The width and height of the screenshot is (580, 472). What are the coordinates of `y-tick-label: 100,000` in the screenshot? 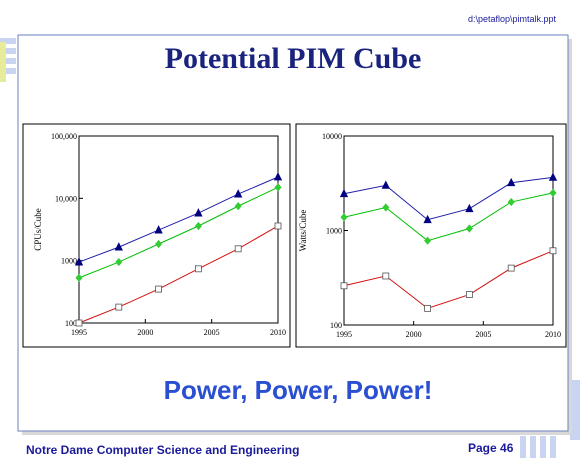 It's located at (64, 136).